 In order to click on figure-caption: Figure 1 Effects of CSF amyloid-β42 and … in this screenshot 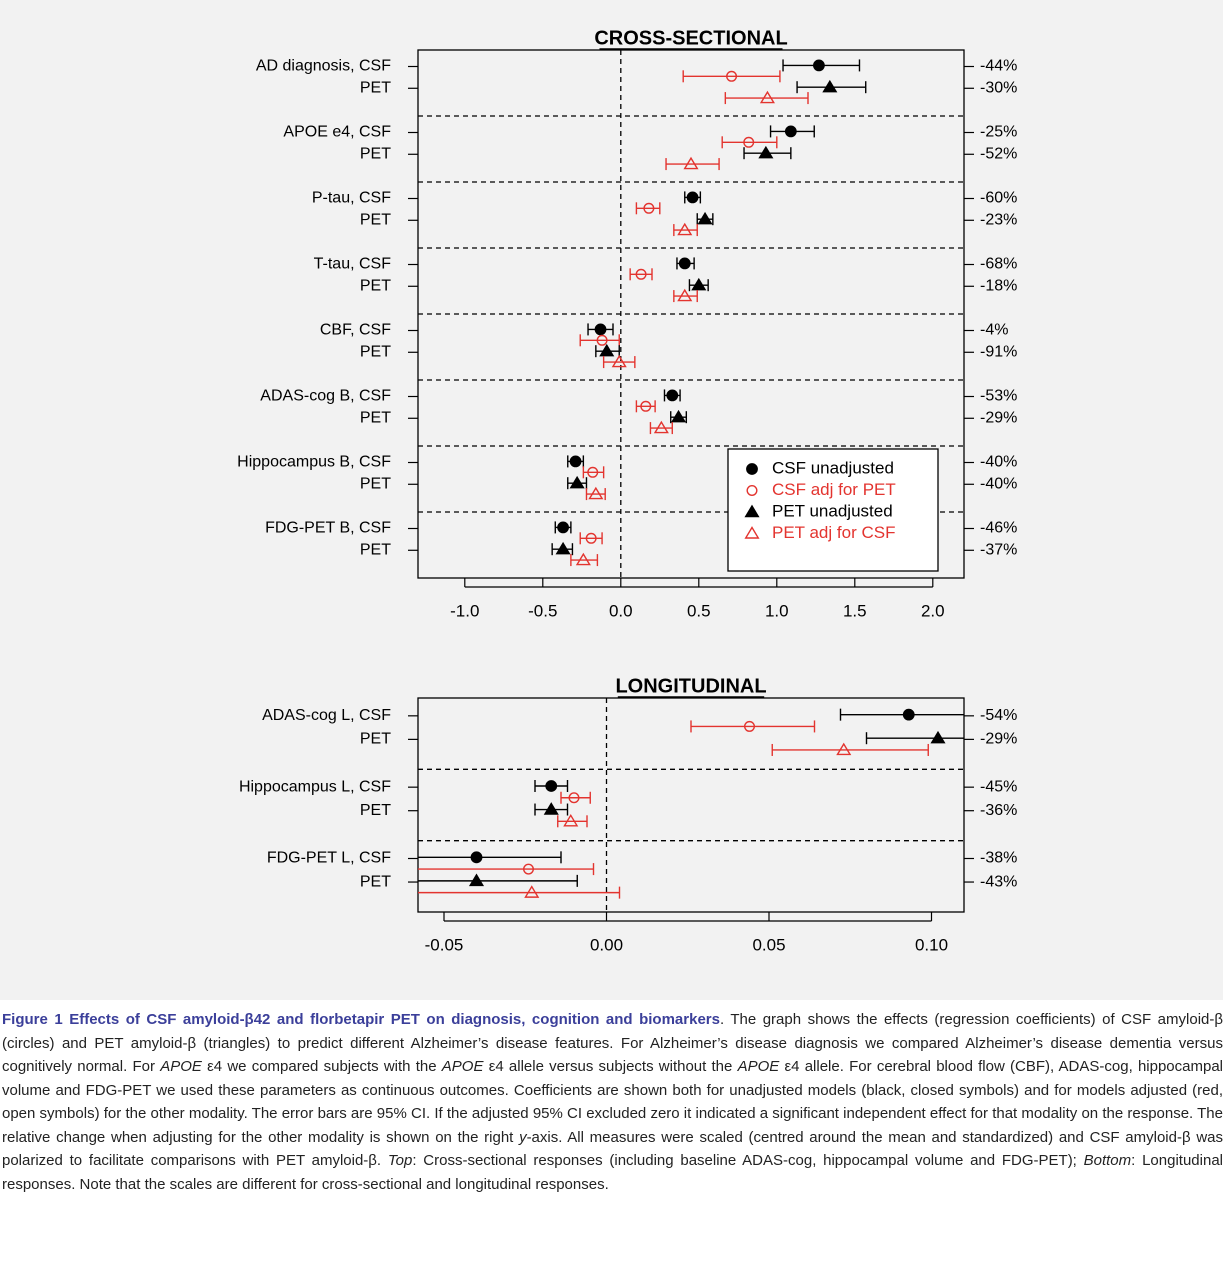, I will do `click(611, 1102)`.